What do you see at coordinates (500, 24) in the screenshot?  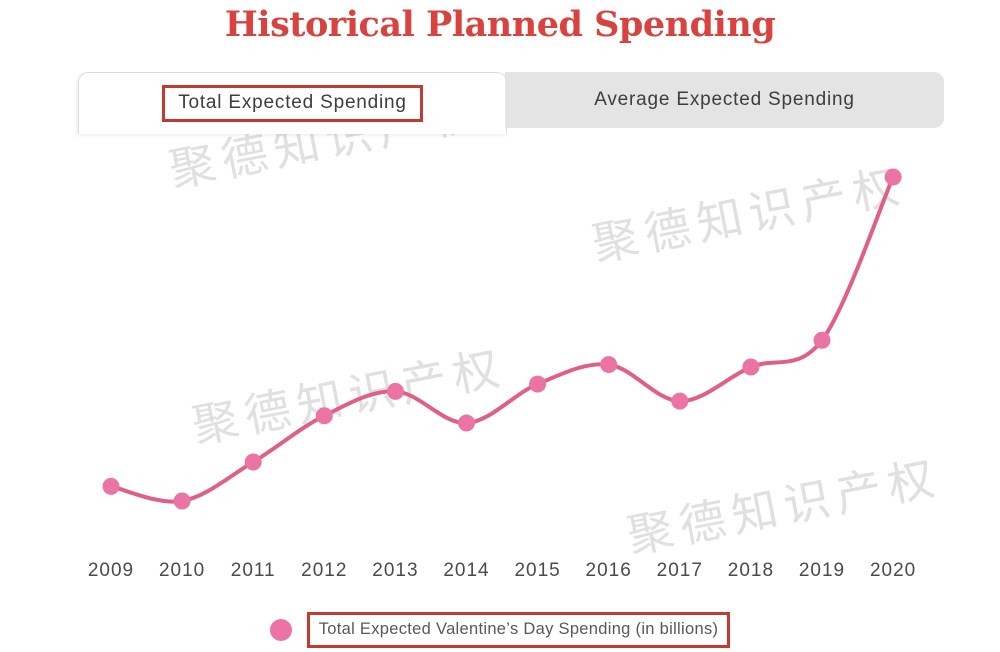 I see `page-title: Historical Planned Spending` at bounding box center [500, 24].